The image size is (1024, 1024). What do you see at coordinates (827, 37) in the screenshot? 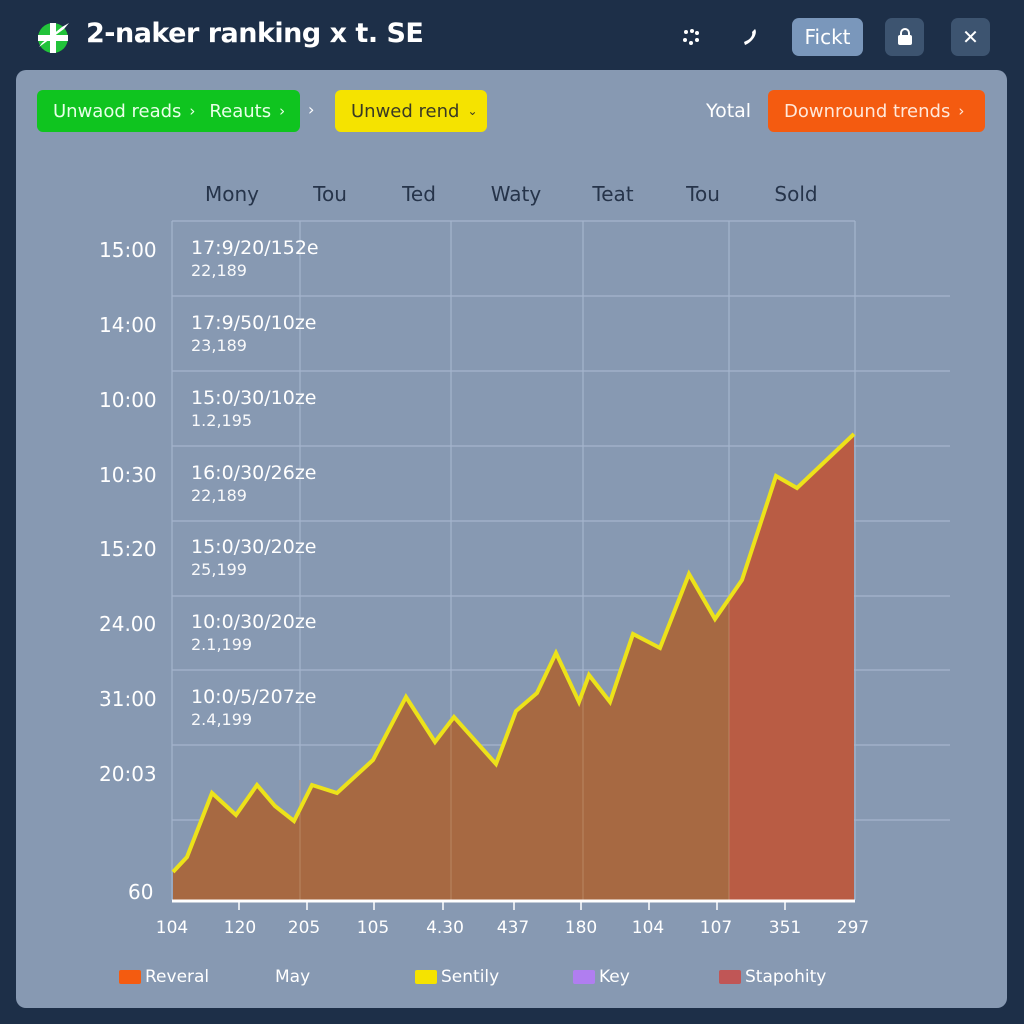
I see `fickt-button: Fickt` at bounding box center [827, 37].